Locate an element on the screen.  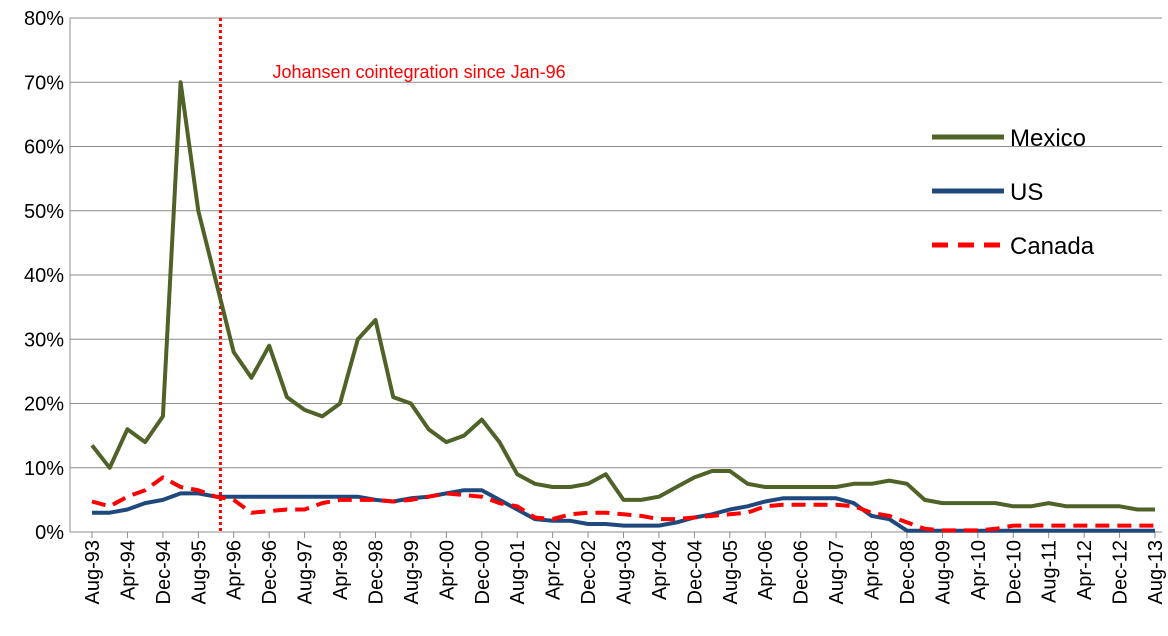
x-tick-label: Aug-01 is located at coordinates (518, 572).